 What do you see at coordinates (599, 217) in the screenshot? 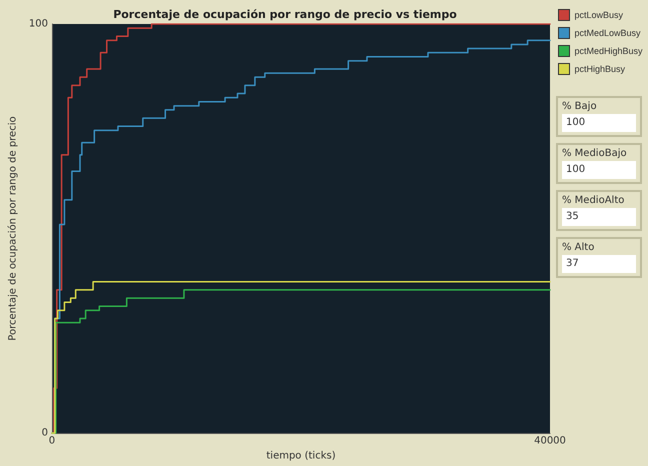
I see `data-label: 35` at bounding box center [599, 217].